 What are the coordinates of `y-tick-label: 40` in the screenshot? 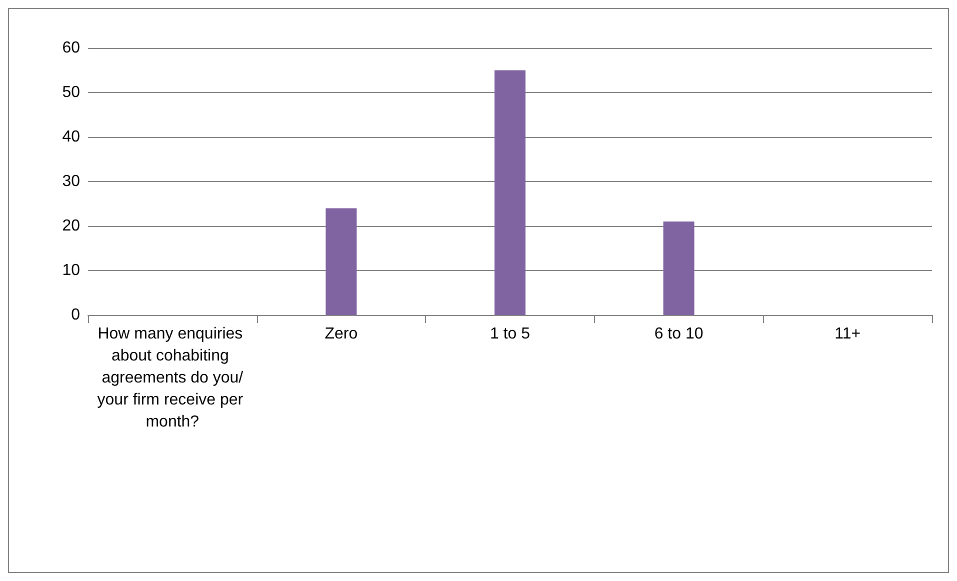 It's located at (71, 137).